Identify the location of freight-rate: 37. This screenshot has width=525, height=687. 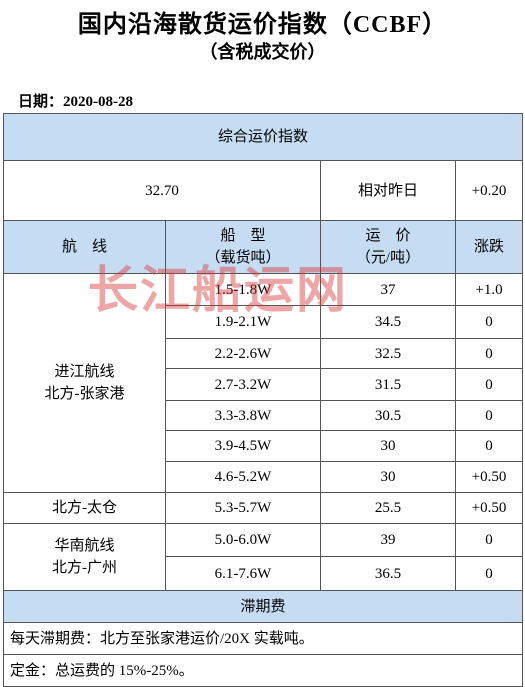
(388, 289).